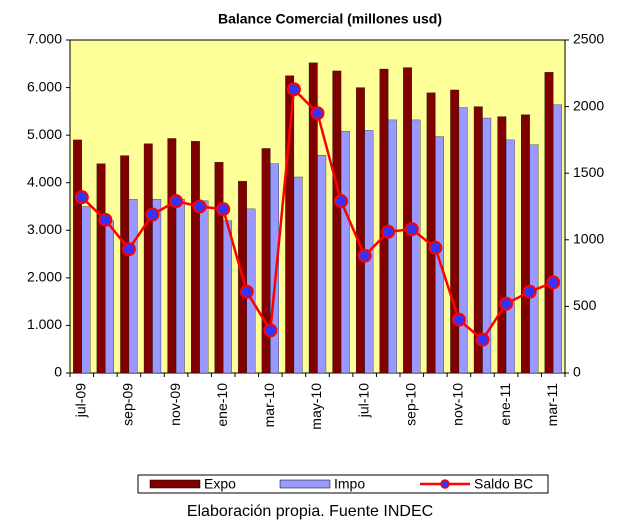  I want to click on x-tick-label: jul-10, so click(363, 400).